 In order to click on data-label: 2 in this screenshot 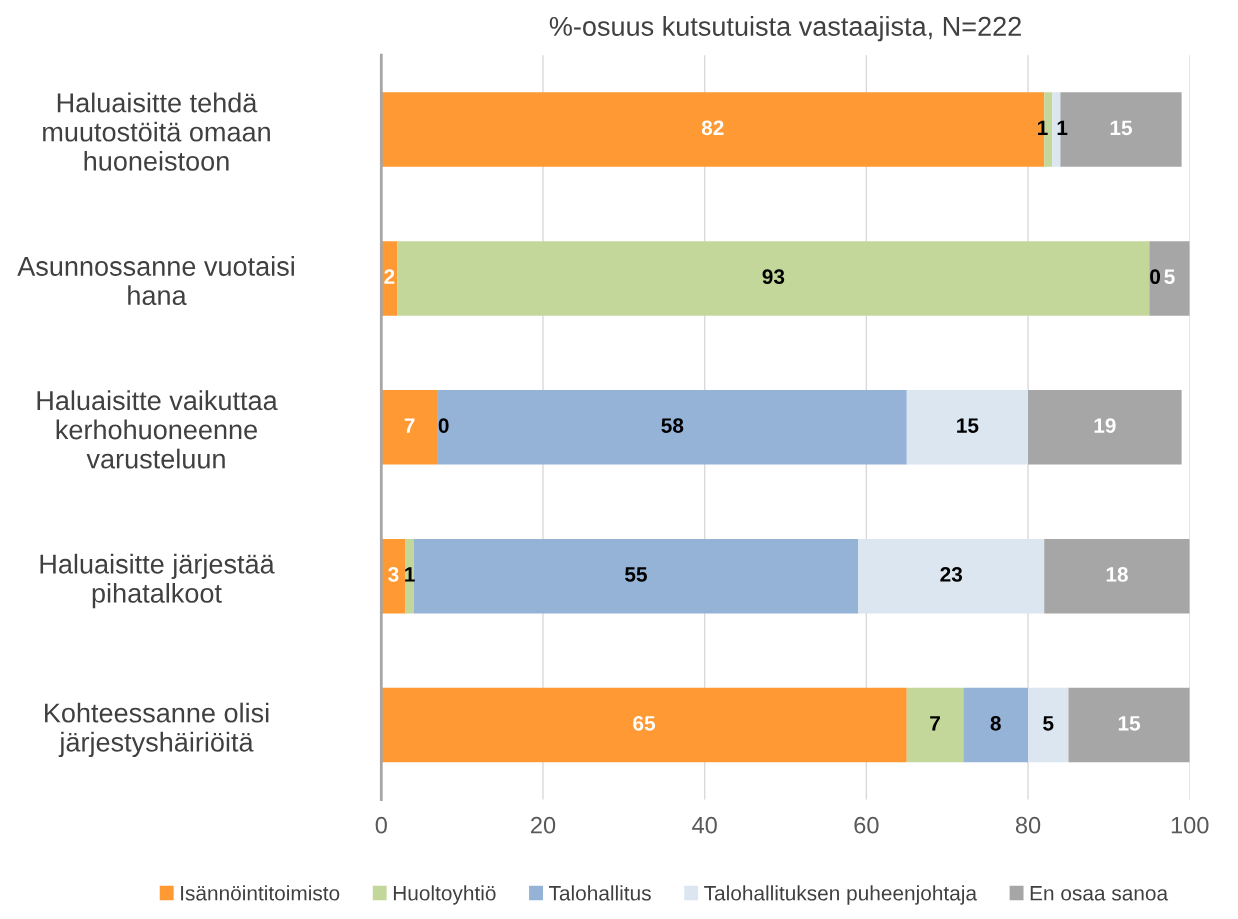, I will do `click(389, 276)`.